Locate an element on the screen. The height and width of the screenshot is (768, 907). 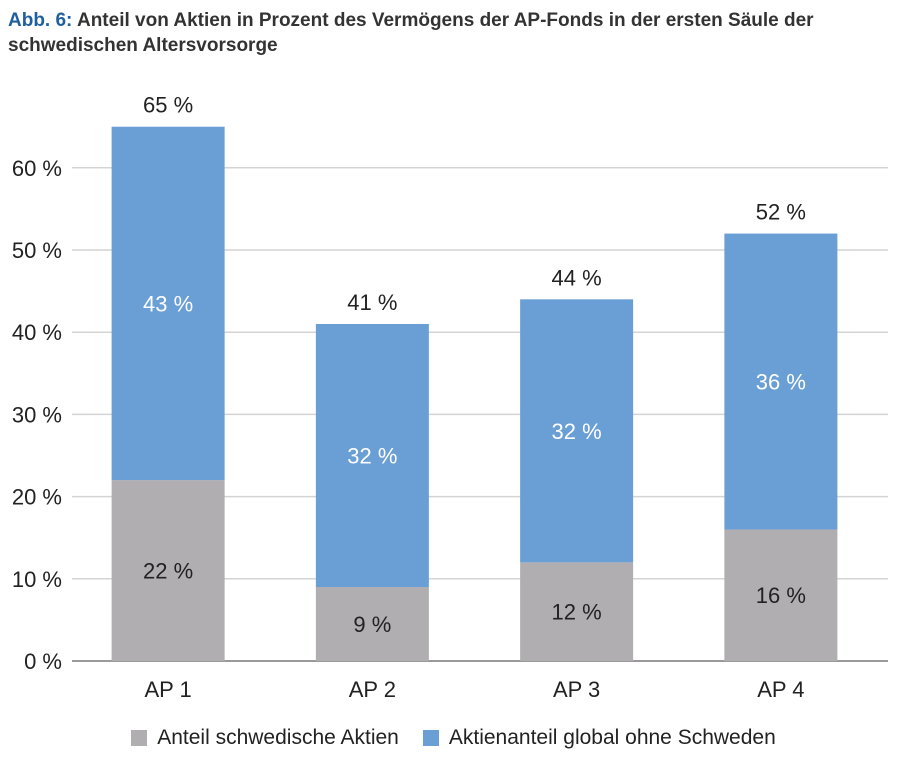
figure-number: Abb. 6: is located at coordinates (40, 20).